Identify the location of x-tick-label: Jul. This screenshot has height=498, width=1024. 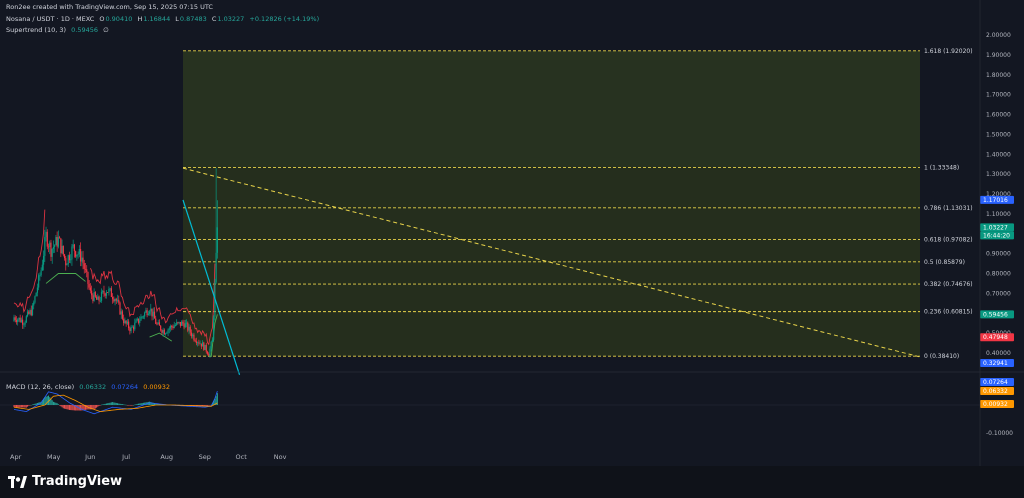
(125, 457).